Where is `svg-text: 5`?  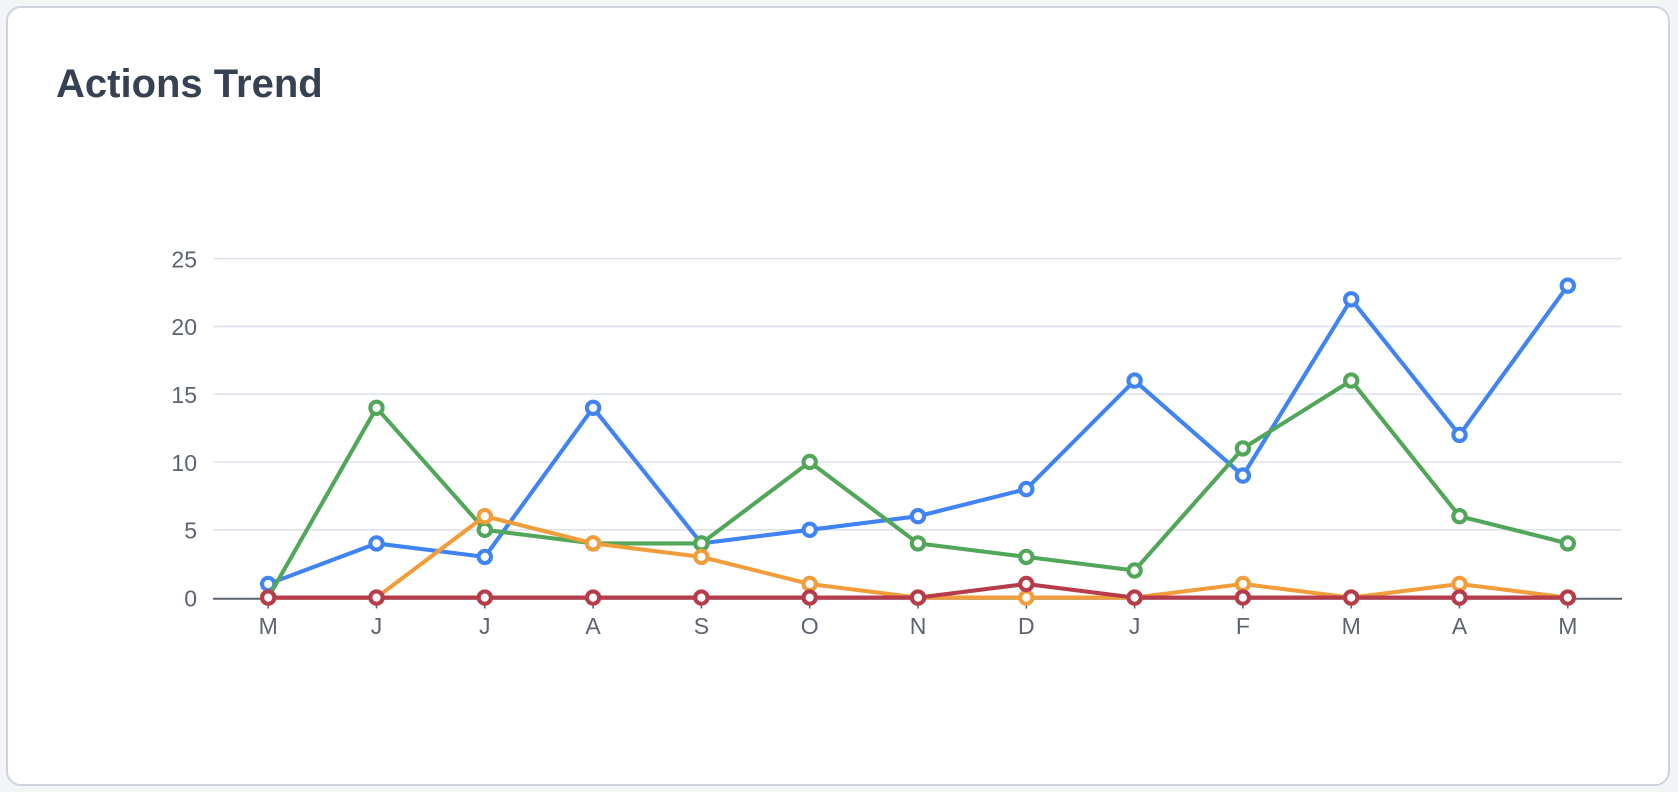
svg-text: 5 is located at coordinates (190, 531).